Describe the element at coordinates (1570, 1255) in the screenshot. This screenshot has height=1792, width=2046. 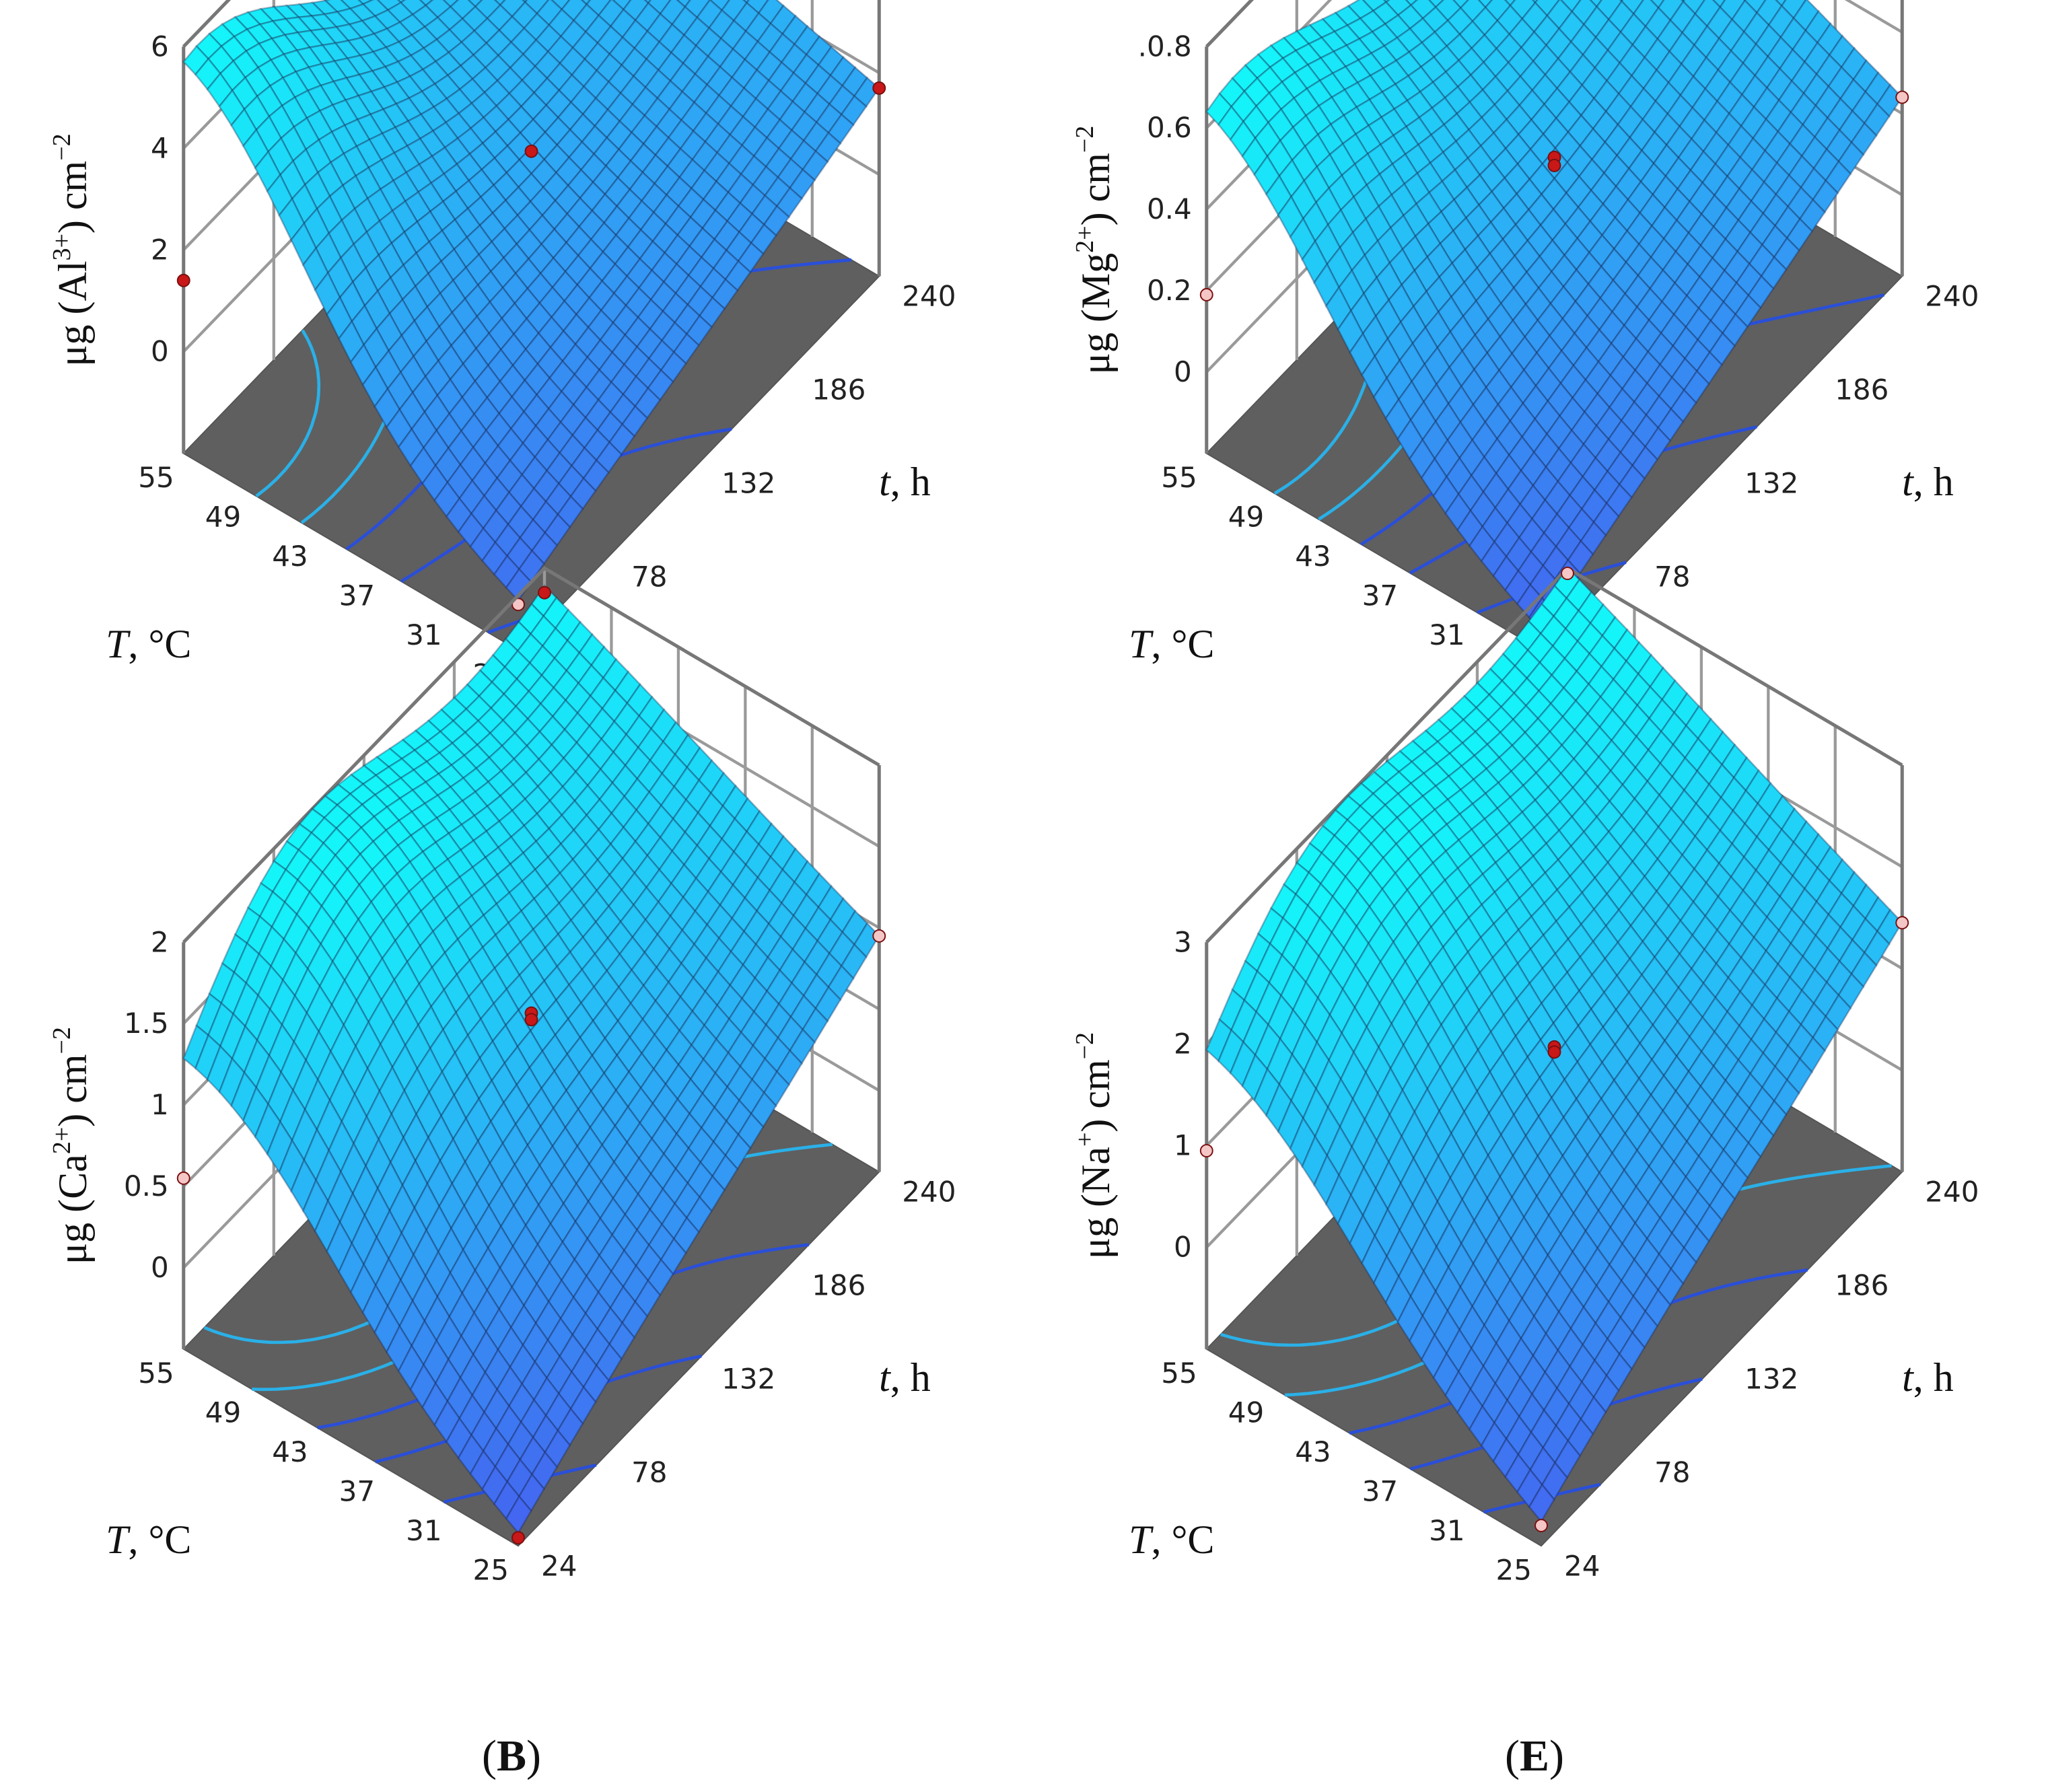
I see `tick-labels: 0 1 2 3 24 78 132 186 240 25 31 37 43 49 55` at that location.